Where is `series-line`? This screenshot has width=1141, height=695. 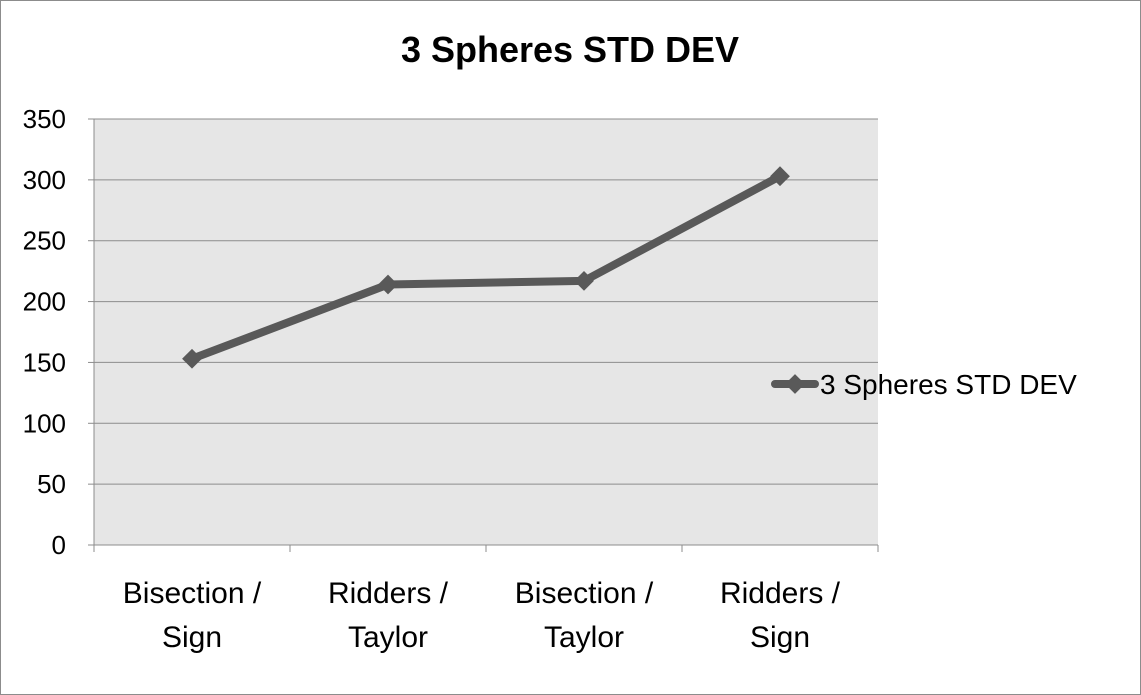 series-line is located at coordinates (486, 267).